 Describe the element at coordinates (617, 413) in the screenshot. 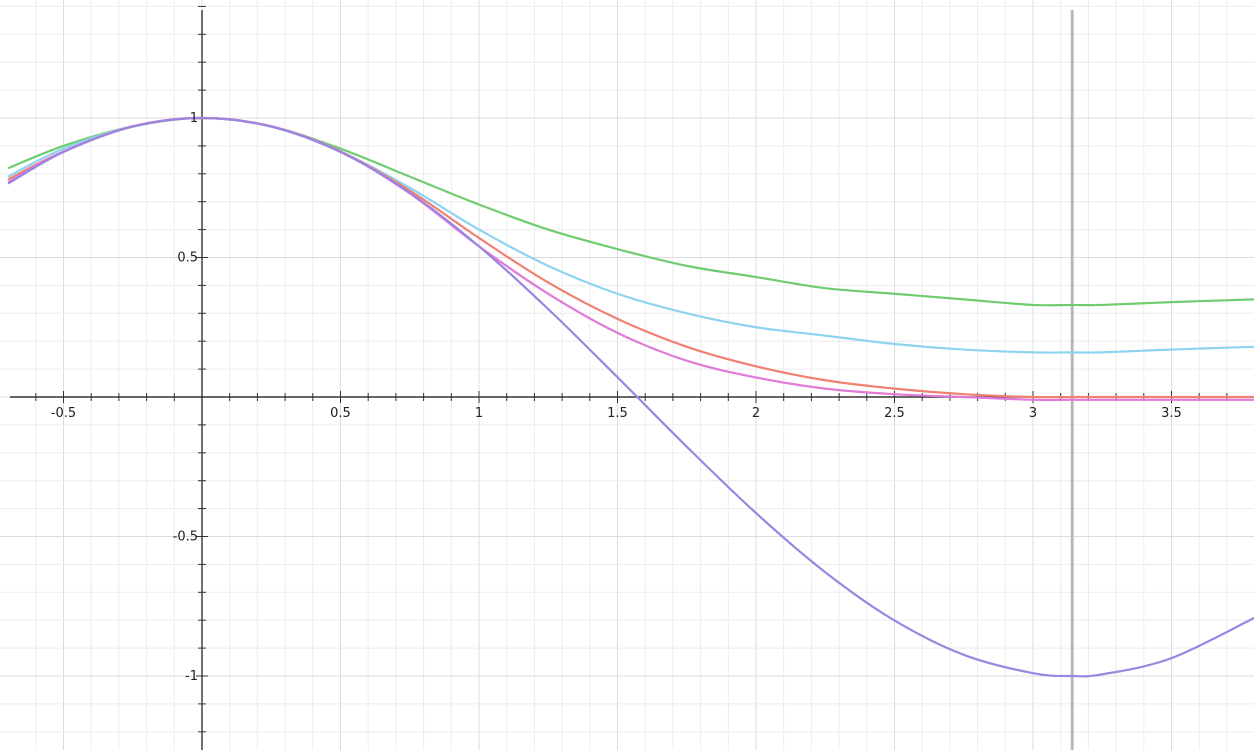

I see `x-tick-label: 1.5` at that location.